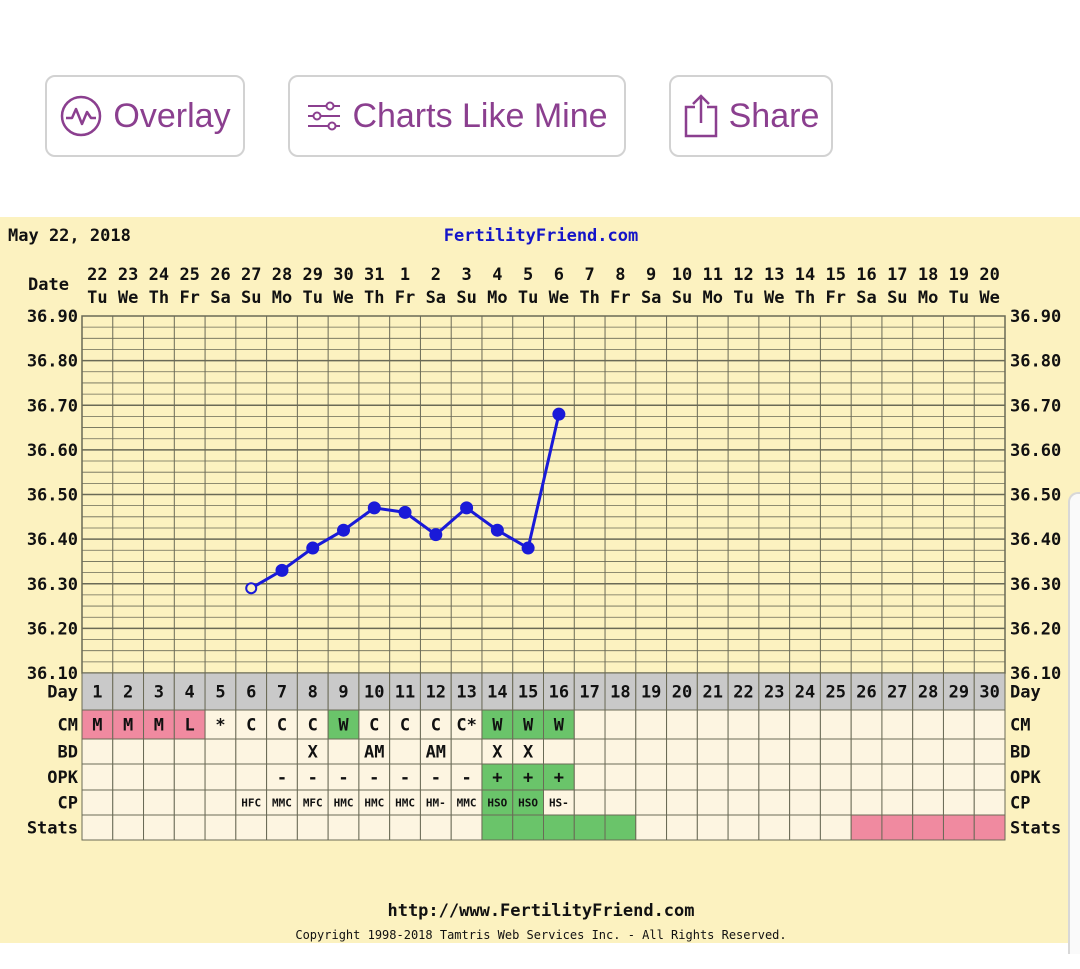 This screenshot has width=1080, height=969. What do you see at coordinates (52, 674) in the screenshot?
I see `y-tick-label-left: 36.10` at bounding box center [52, 674].